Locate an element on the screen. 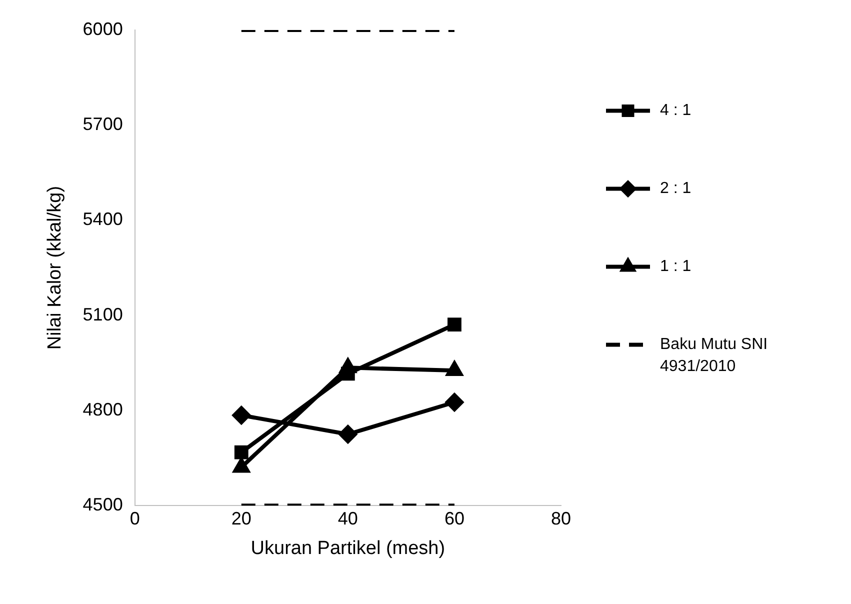 This screenshot has width=851, height=604. y-tick-label: 6000 is located at coordinates (102, 28).